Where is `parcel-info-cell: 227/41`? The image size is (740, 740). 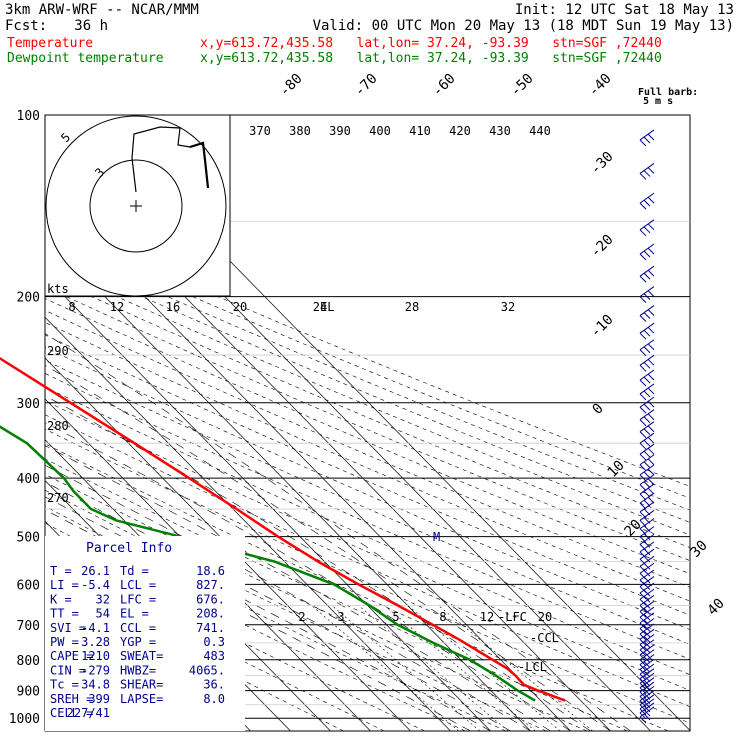
parcel-info-cell: 227/41 is located at coordinates (88, 713).